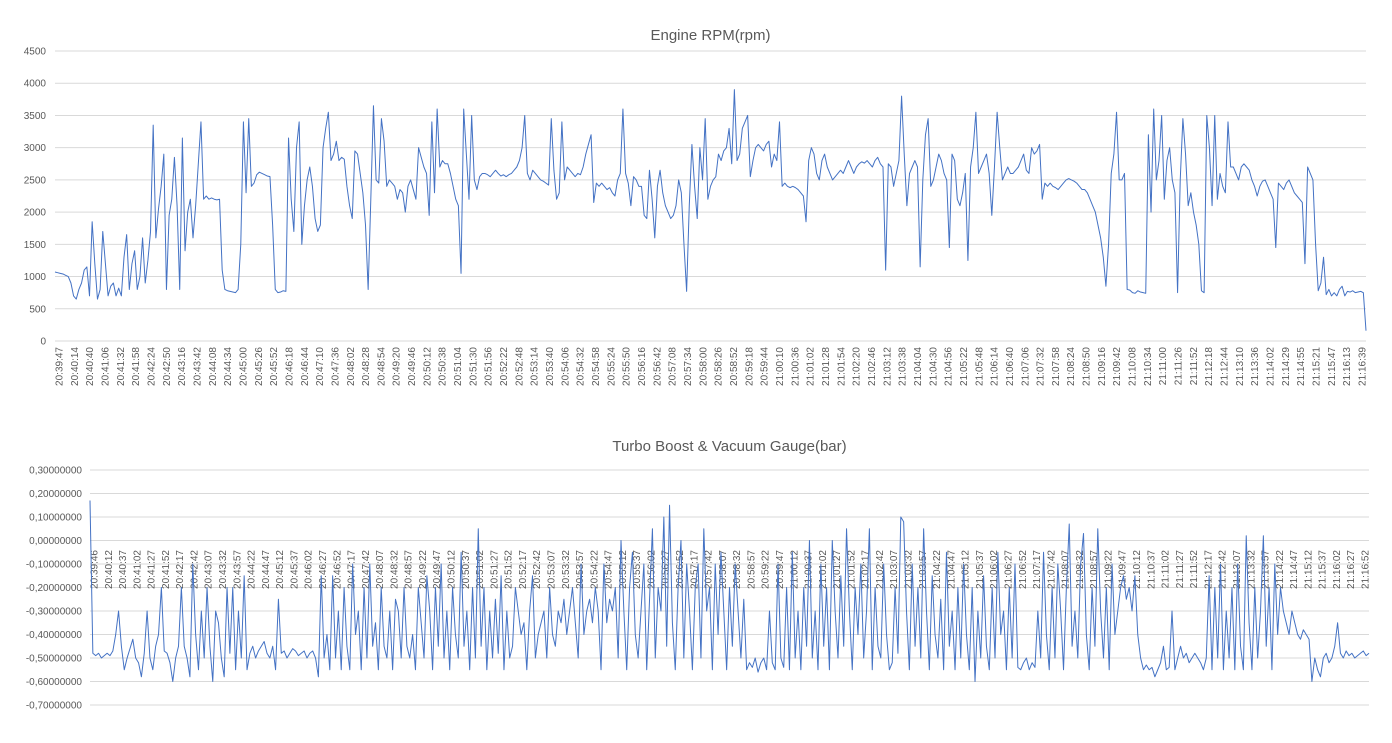 This screenshot has height=743, width=1392. What do you see at coordinates (252, 569) in the screenshot?
I see `x-tick-label: 20:44:22` at bounding box center [252, 569].